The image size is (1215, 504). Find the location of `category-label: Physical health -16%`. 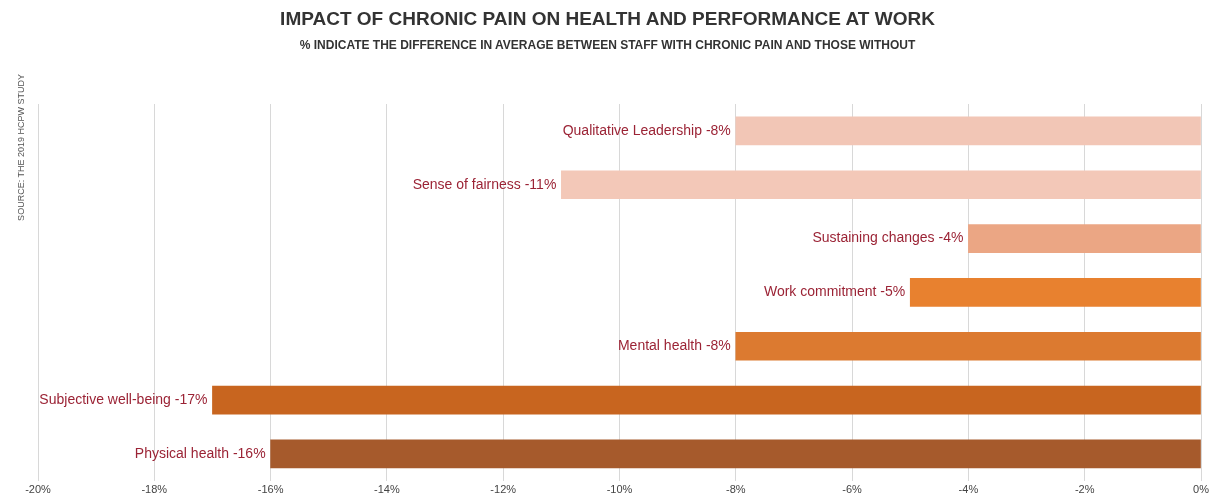

category-label: Physical health -16% is located at coordinates (200, 452).